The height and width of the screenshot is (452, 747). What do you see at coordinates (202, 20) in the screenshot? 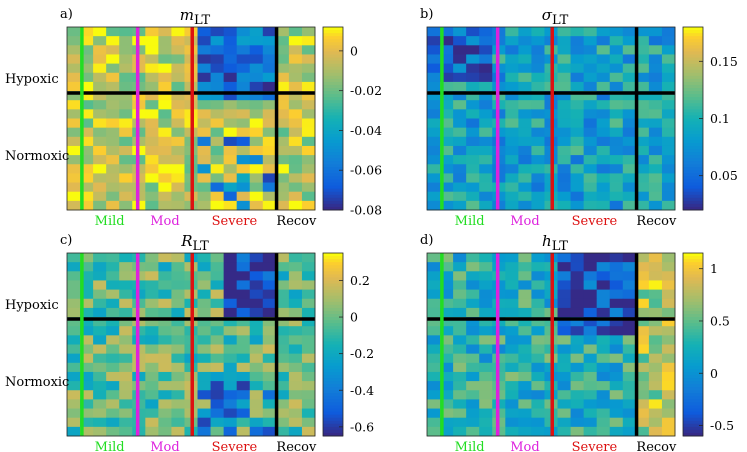
I see `title-subscript: LT` at bounding box center [202, 20].